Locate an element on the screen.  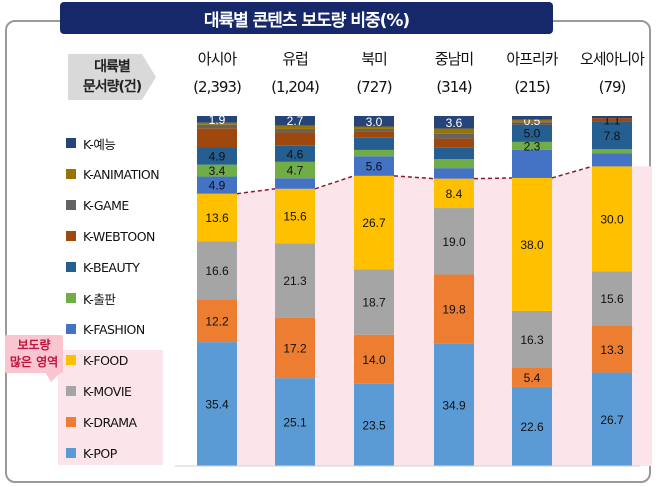
data-label: 1.1 is located at coordinates (612, 121).